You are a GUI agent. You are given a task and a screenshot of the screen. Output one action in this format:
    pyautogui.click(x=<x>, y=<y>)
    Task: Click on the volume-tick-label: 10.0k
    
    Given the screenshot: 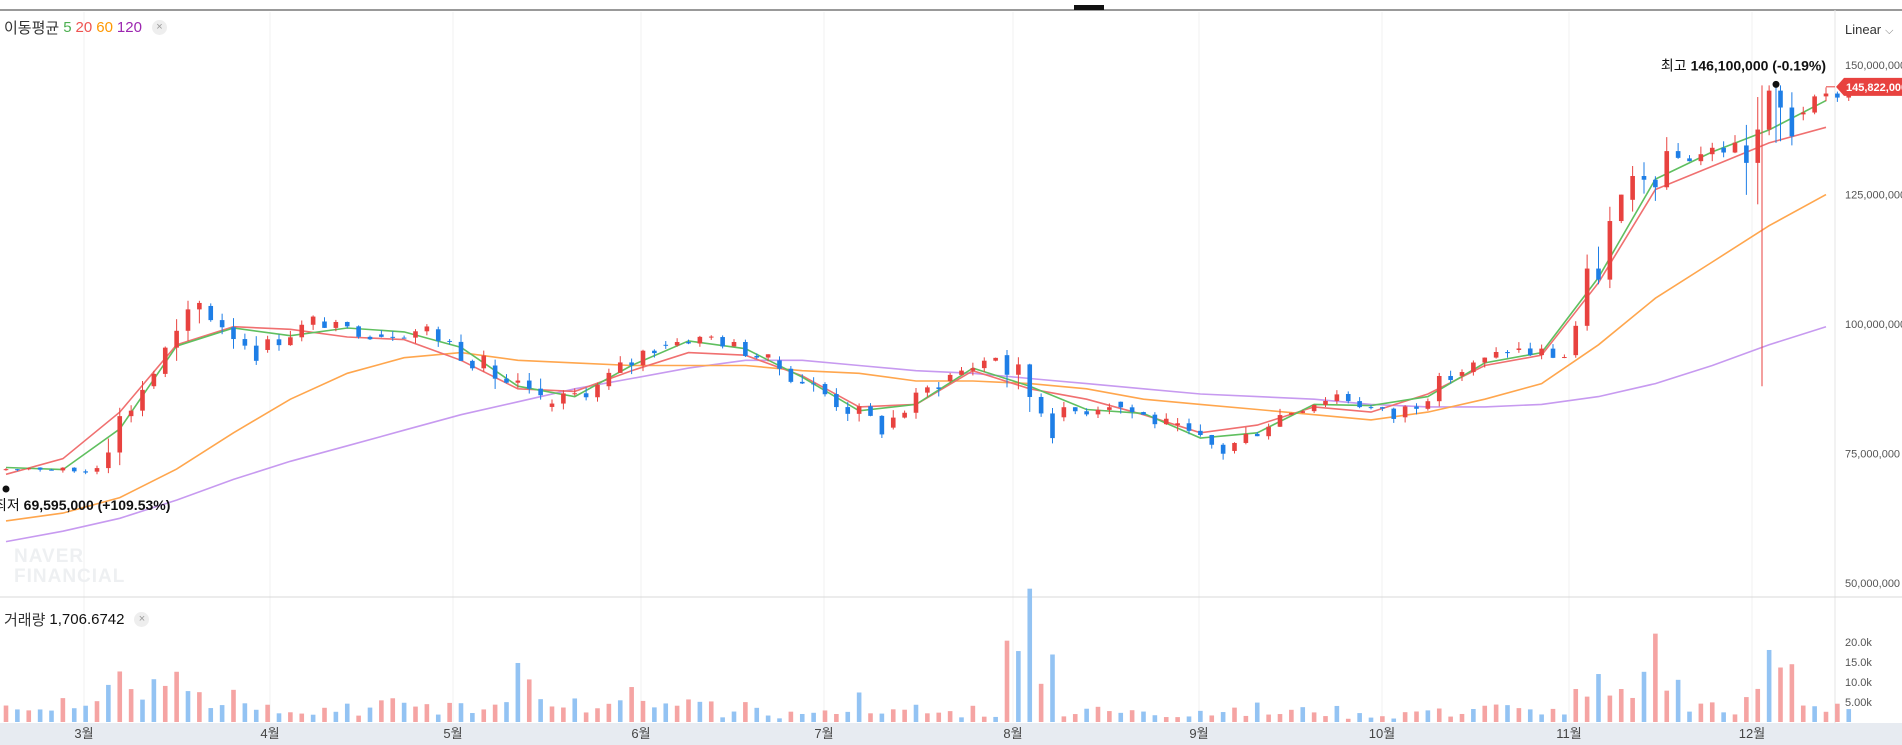 What is the action you would take?
    pyautogui.click(x=1858, y=683)
    